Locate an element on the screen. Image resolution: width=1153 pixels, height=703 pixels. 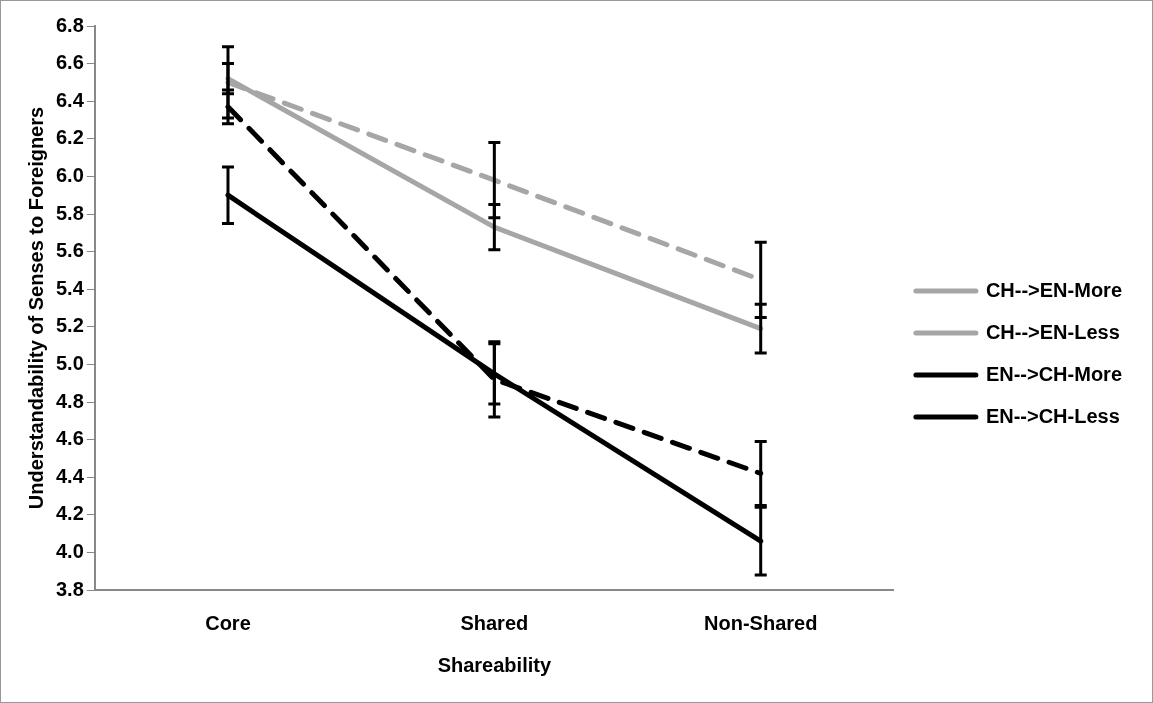
x-tick-label: Shared is located at coordinates (494, 622).